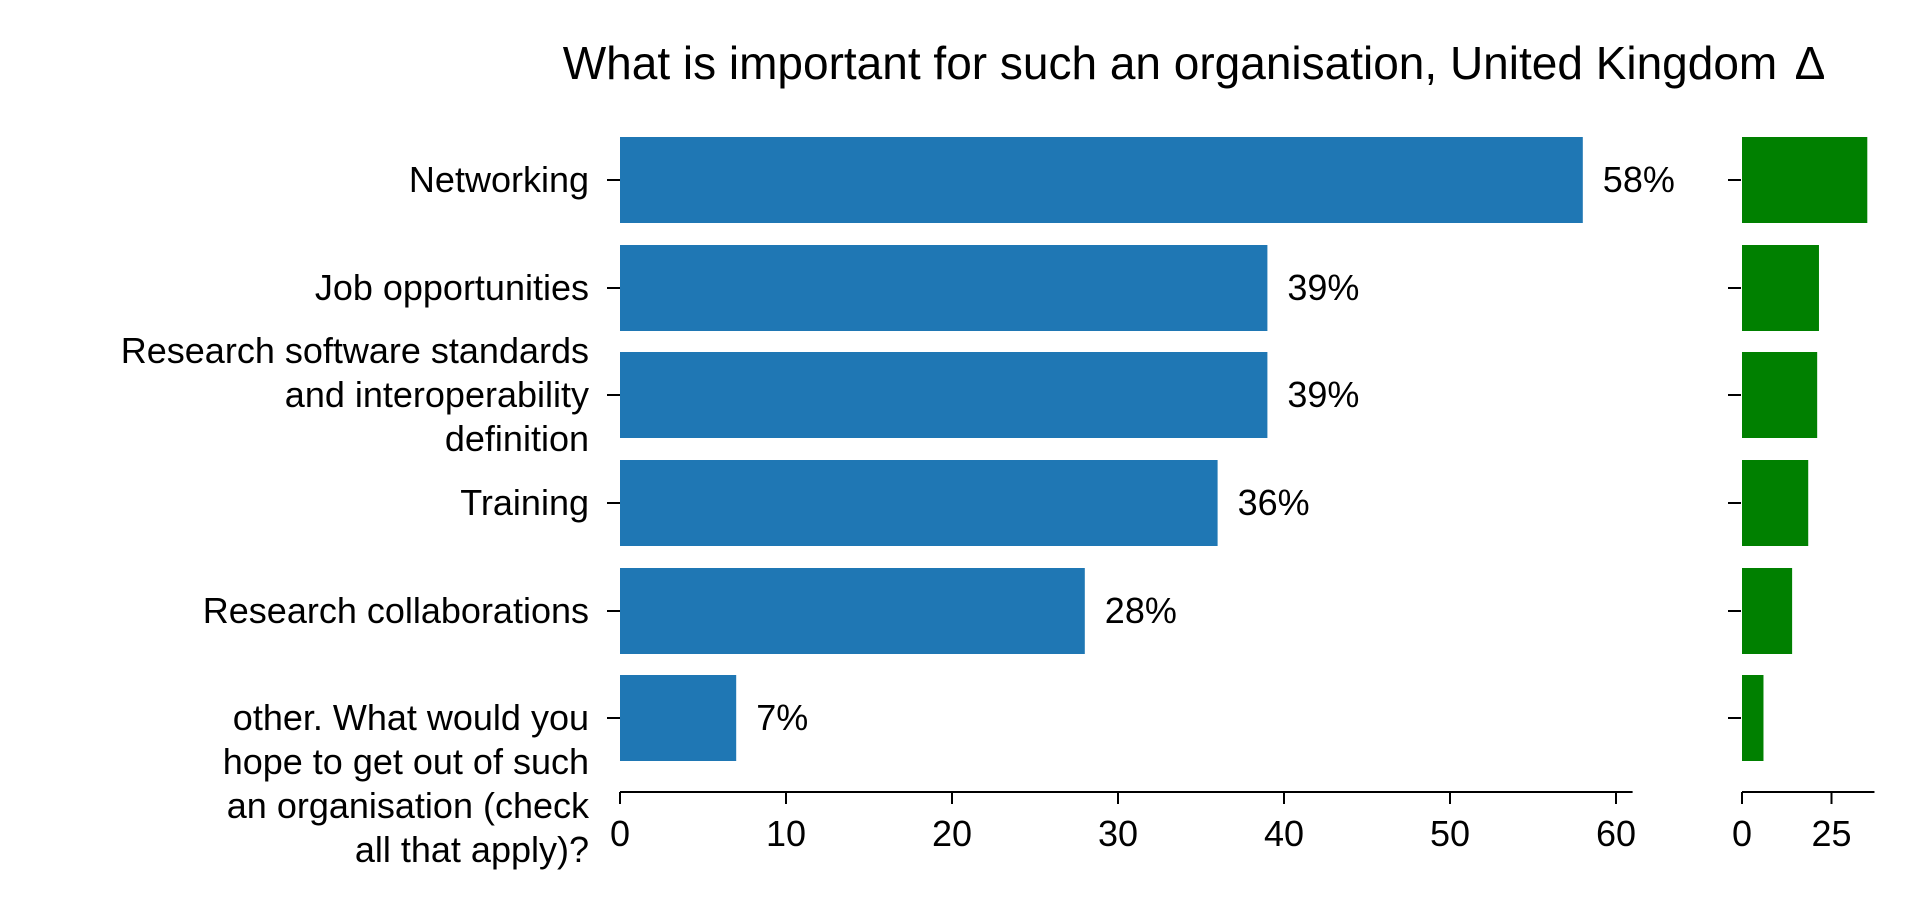 The height and width of the screenshot is (900, 1920). I want to click on delta-x-tick-label: 25, so click(1831, 833).